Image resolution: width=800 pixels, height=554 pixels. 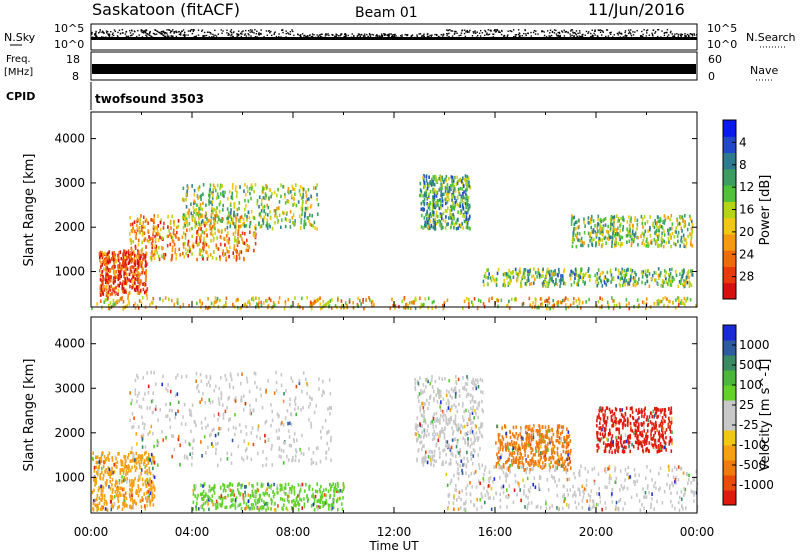 What do you see at coordinates (711, 76) in the screenshot?
I see `nave-tick-low: 0` at bounding box center [711, 76].